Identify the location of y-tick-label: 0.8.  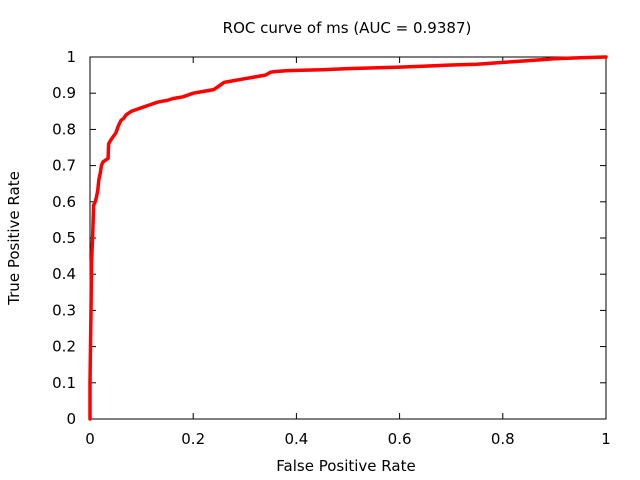
(64, 129).